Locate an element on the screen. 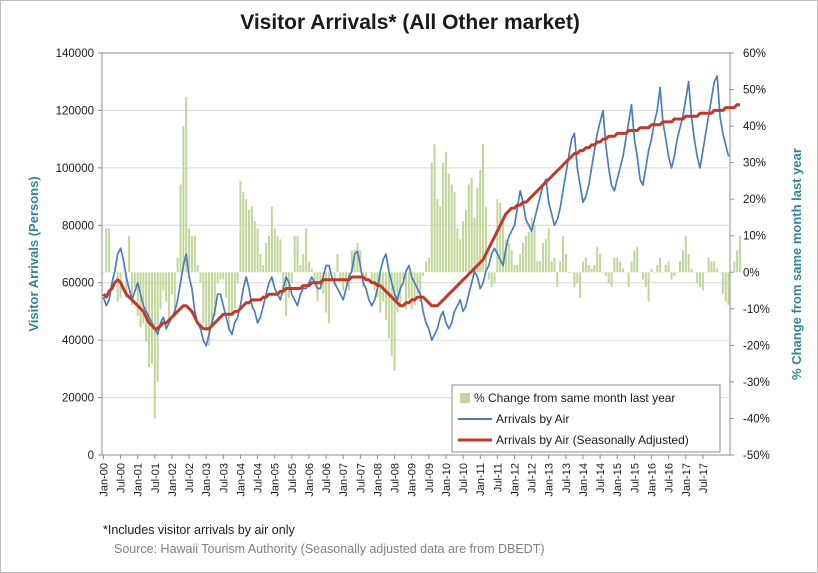 The width and height of the screenshot is (818, 573). x-tick-label: Jul-08 is located at coordinates (396, 478).